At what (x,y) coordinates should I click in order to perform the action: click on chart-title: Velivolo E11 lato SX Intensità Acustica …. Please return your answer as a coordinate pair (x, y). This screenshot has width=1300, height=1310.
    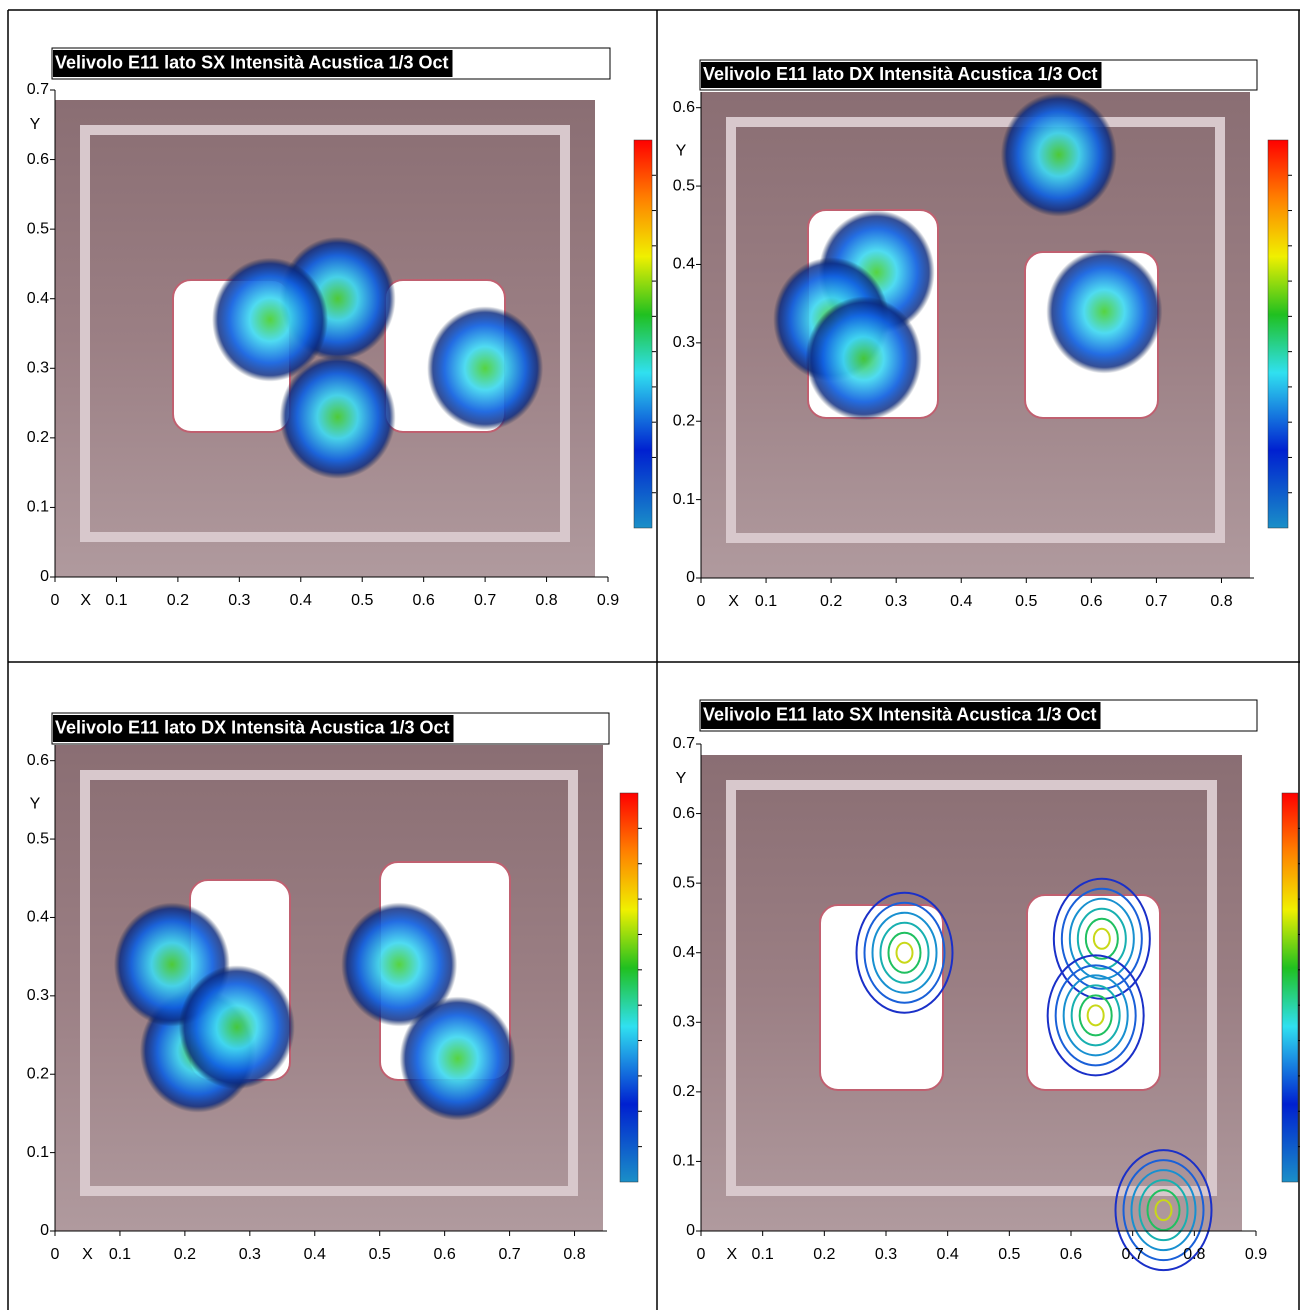
    Looking at the image, I should click on (252, 62).